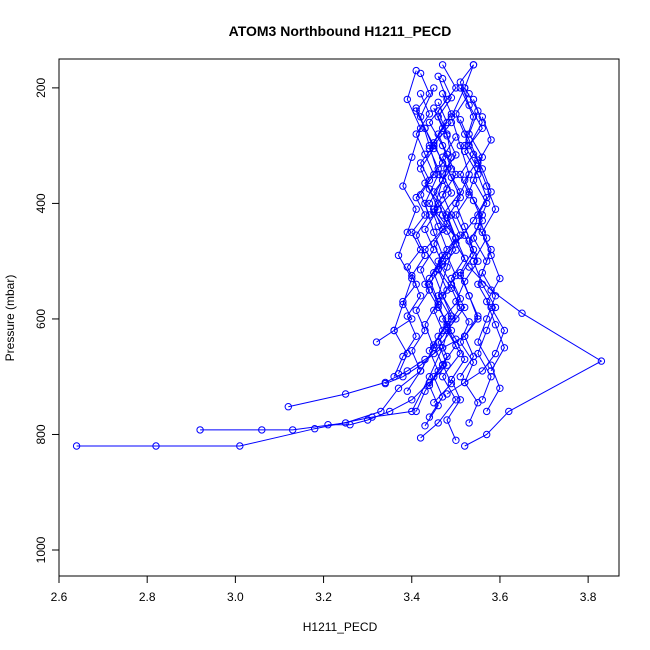 The height and width of the screenshot is (650, 650). I want to click on y-tick-label: 800, so click(41, 434).